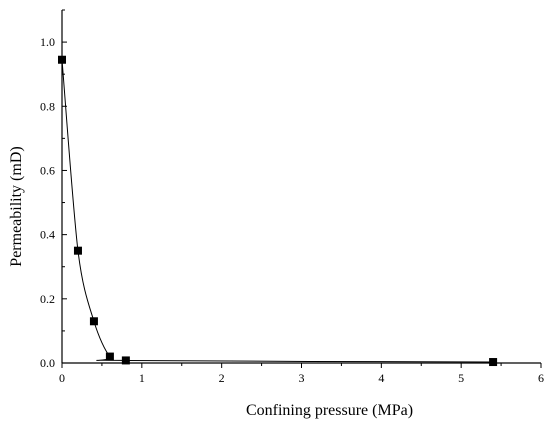 This screenshot has width=550, height=427. What do you see at coordinates (461, 378) in the screenshot?
I see `x-tick-label: 5` at bounding box center [461, 378].